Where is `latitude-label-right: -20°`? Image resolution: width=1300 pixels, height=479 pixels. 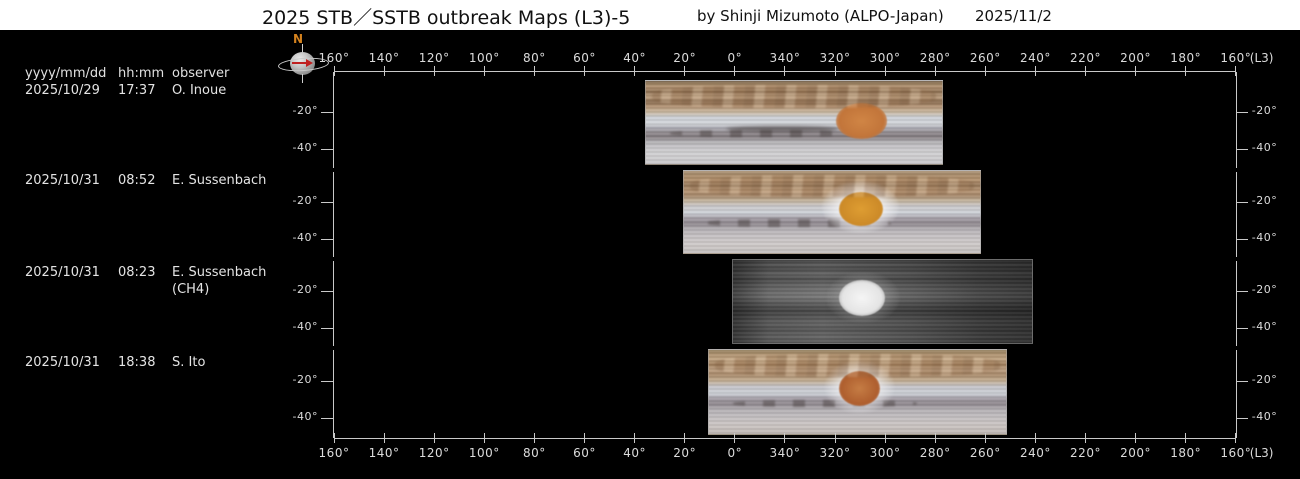 latitude-label-right: -20° is located at coordinates (1264, 110).